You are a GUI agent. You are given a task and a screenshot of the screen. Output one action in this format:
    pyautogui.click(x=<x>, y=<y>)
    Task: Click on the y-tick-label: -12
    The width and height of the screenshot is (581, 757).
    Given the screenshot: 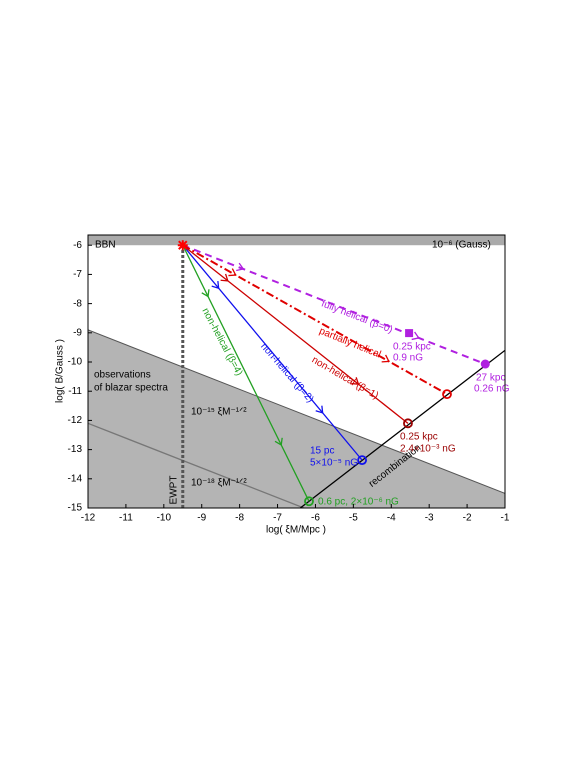 What is the action you would take?
    pyautogui.click(x=75, y=420)
    